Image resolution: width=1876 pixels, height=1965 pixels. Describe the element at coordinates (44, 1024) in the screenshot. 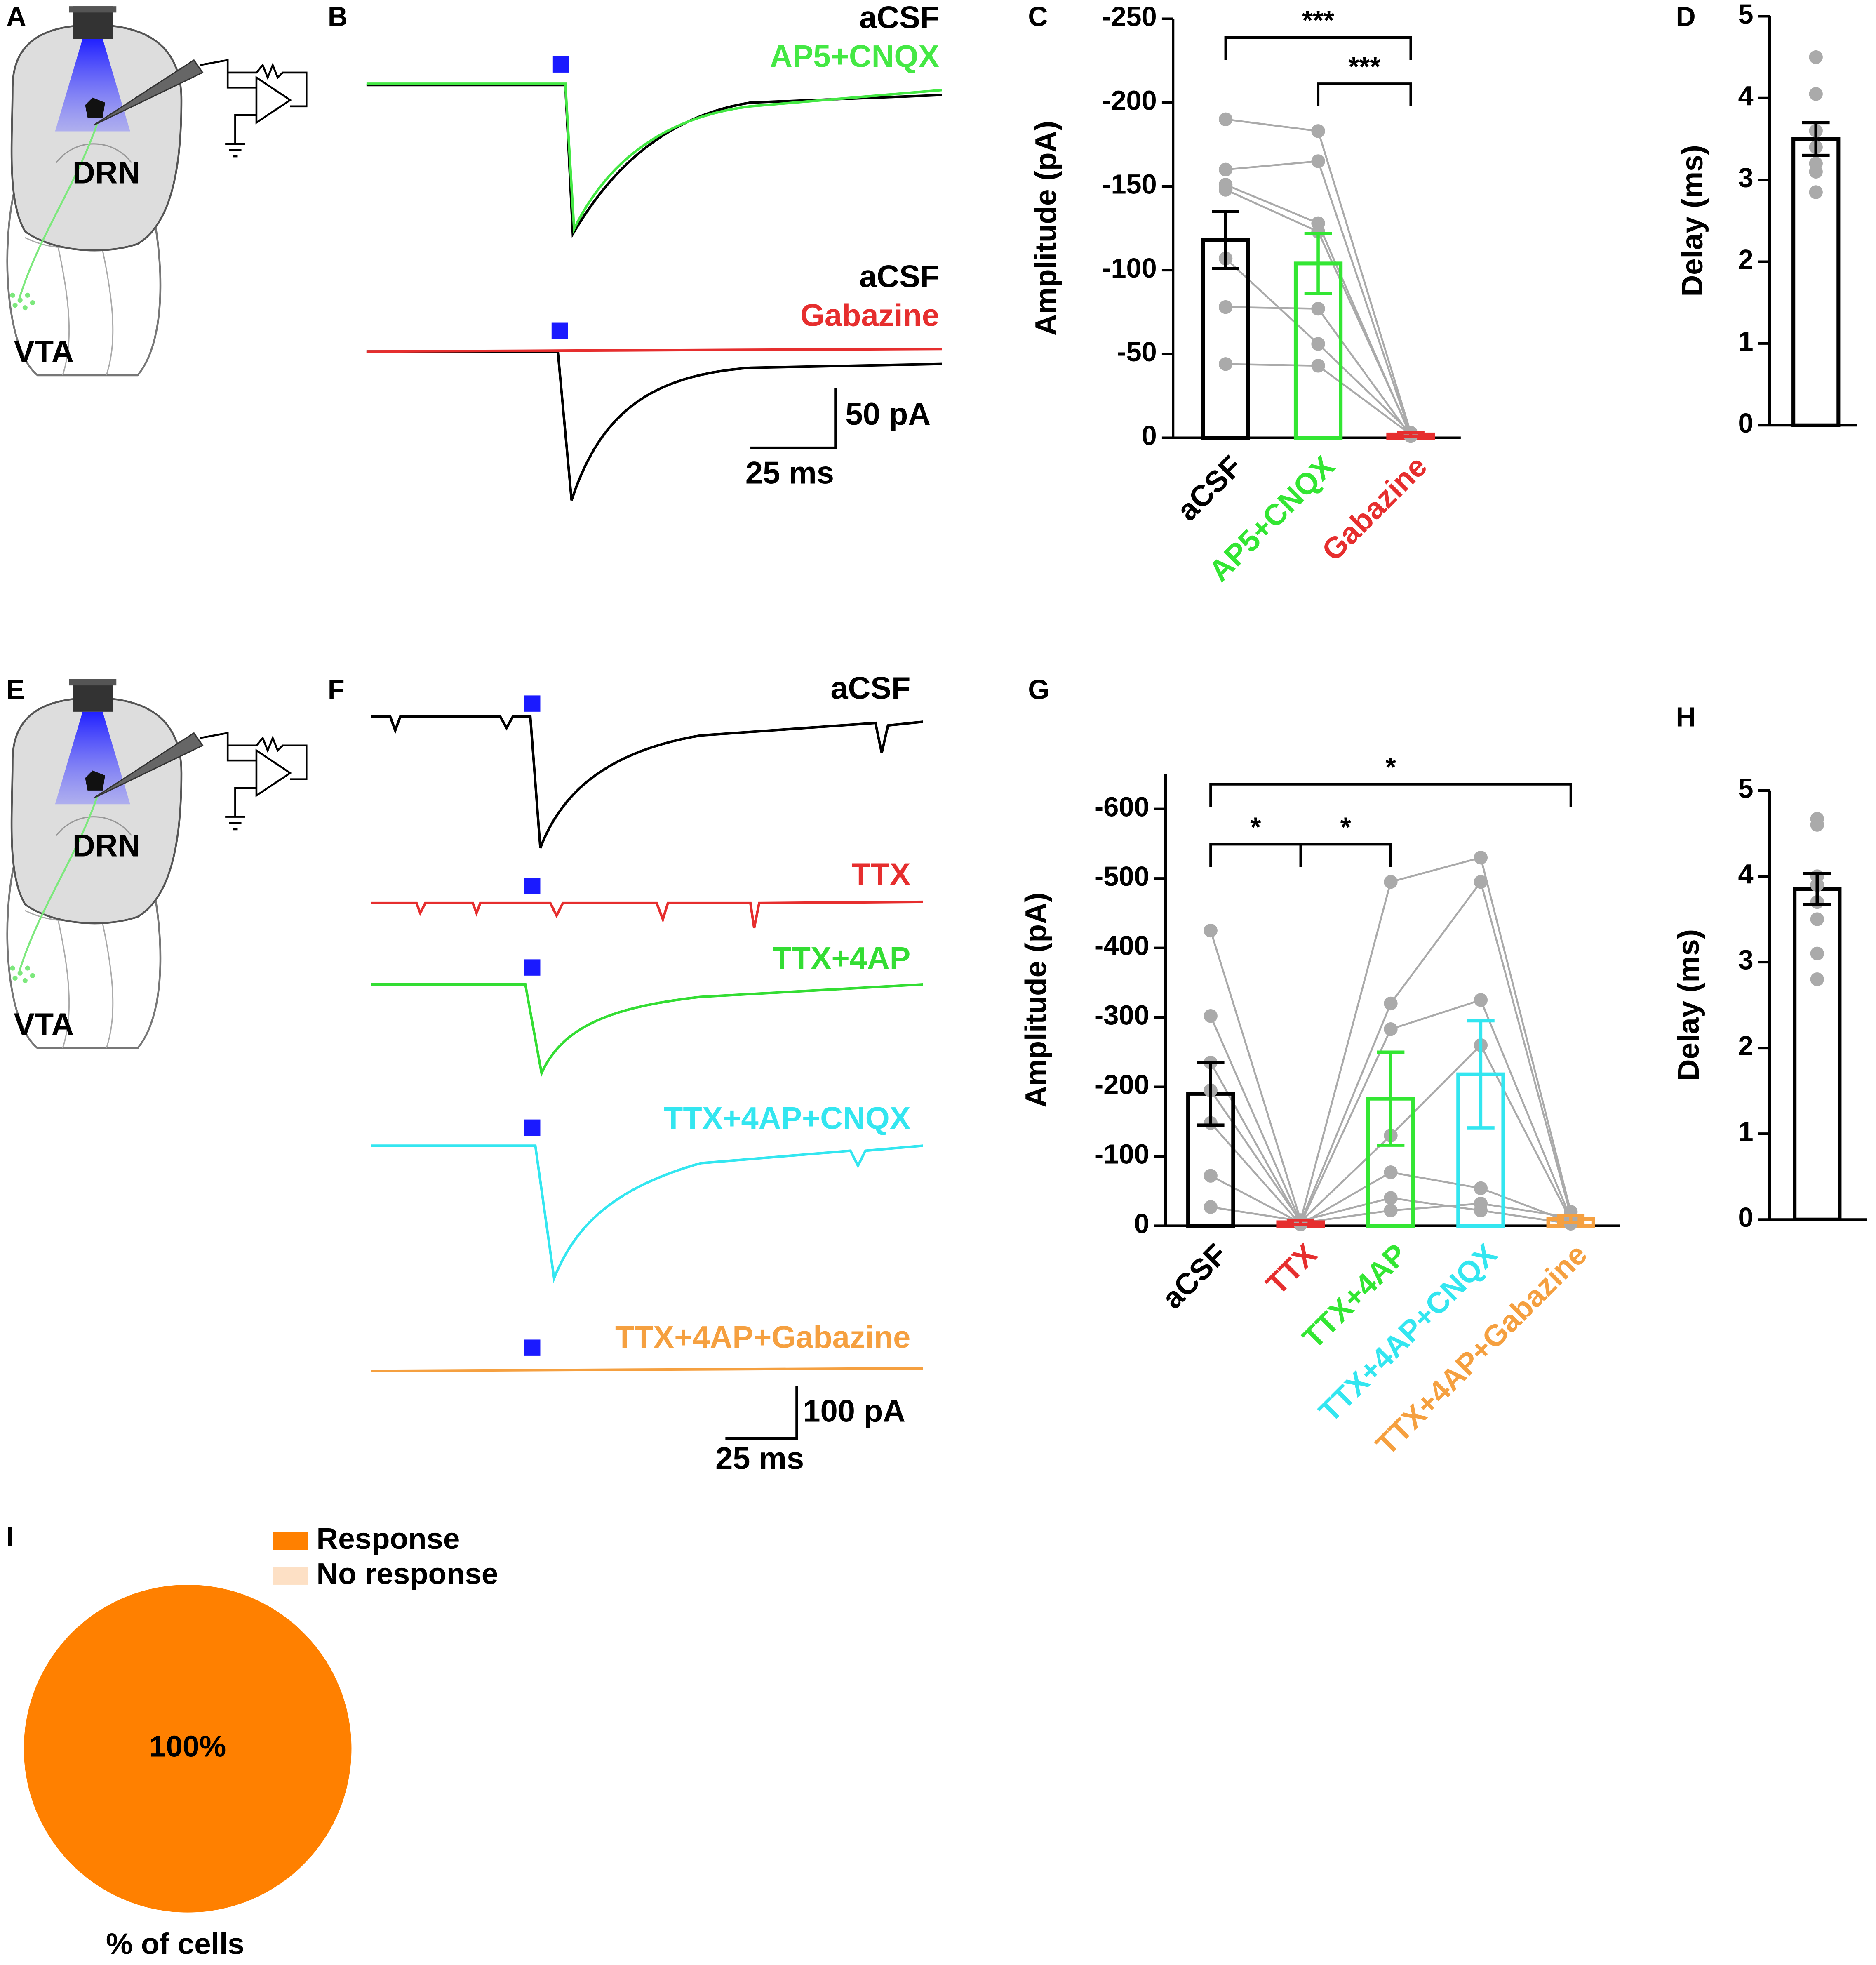

I see `diagram-label: VTA` at that location.